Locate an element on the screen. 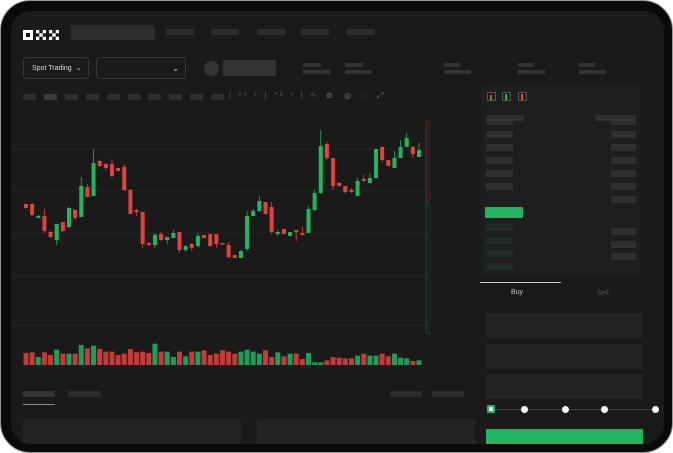 This screenshot has height=453, width=673. depth-asks is located at coordinates (428, 161).